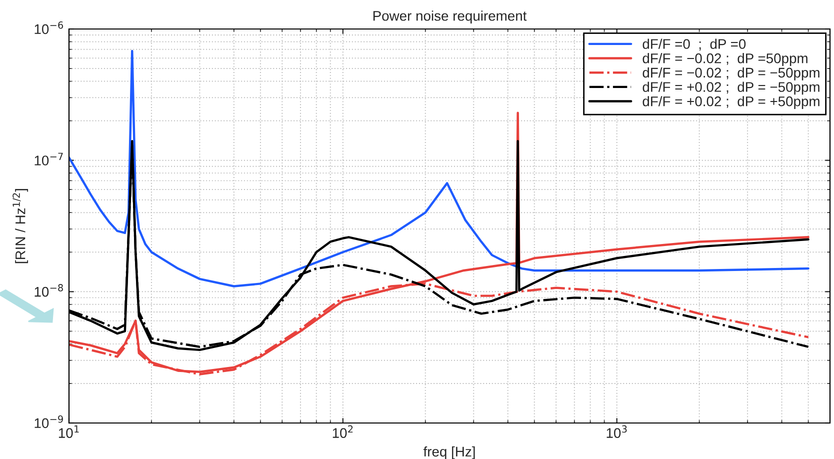  What do you see at coordinates (342, 431) in the screenshot?
I see `x-tick-label: 10$^{2}$` at bounding box center [342, 431].